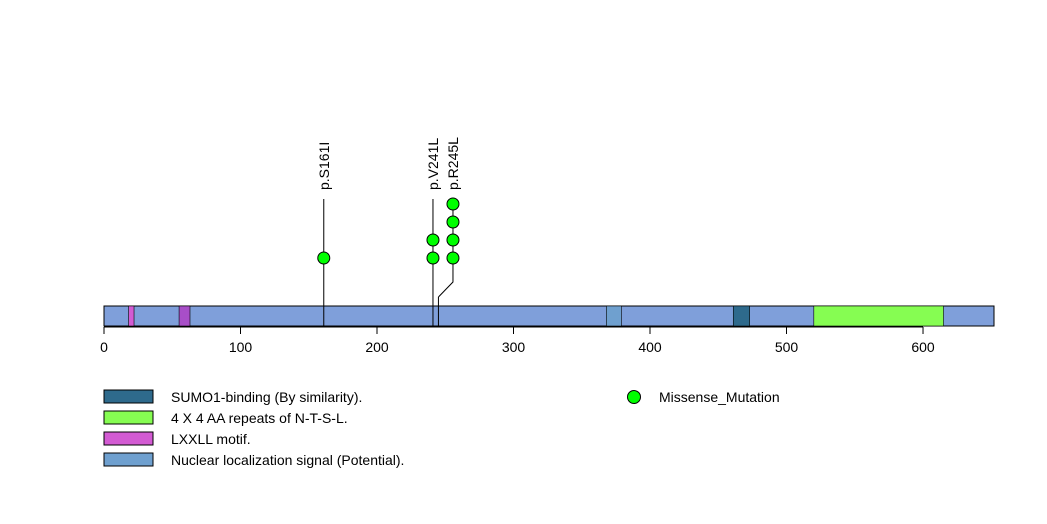  Describe the element at coordinates (324, 166) in the screenshot. I see `mutation-label-ps161i: p.S161I` at that location.